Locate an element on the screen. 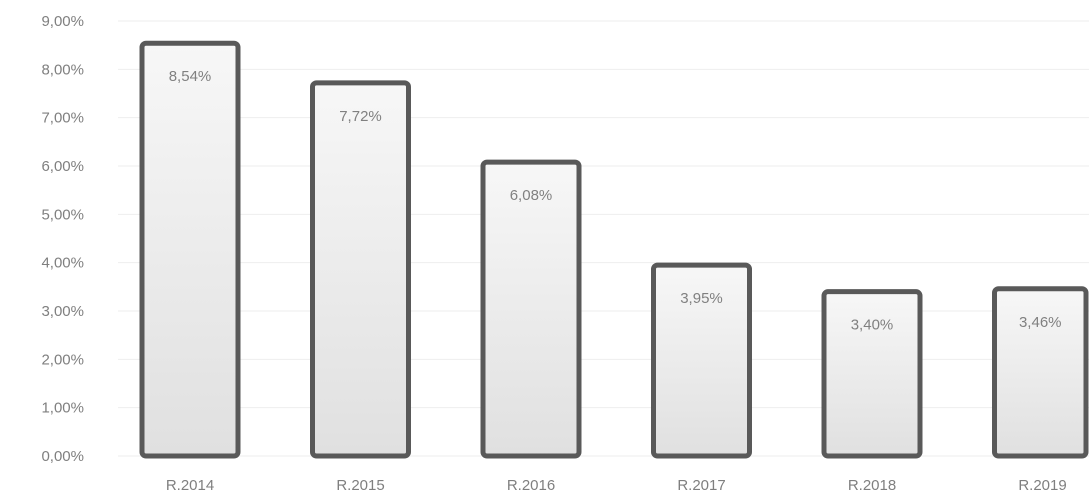 This screenshot has height=502, width=1089. x-category-label: R.2017 is located at coordinates (701, 485).